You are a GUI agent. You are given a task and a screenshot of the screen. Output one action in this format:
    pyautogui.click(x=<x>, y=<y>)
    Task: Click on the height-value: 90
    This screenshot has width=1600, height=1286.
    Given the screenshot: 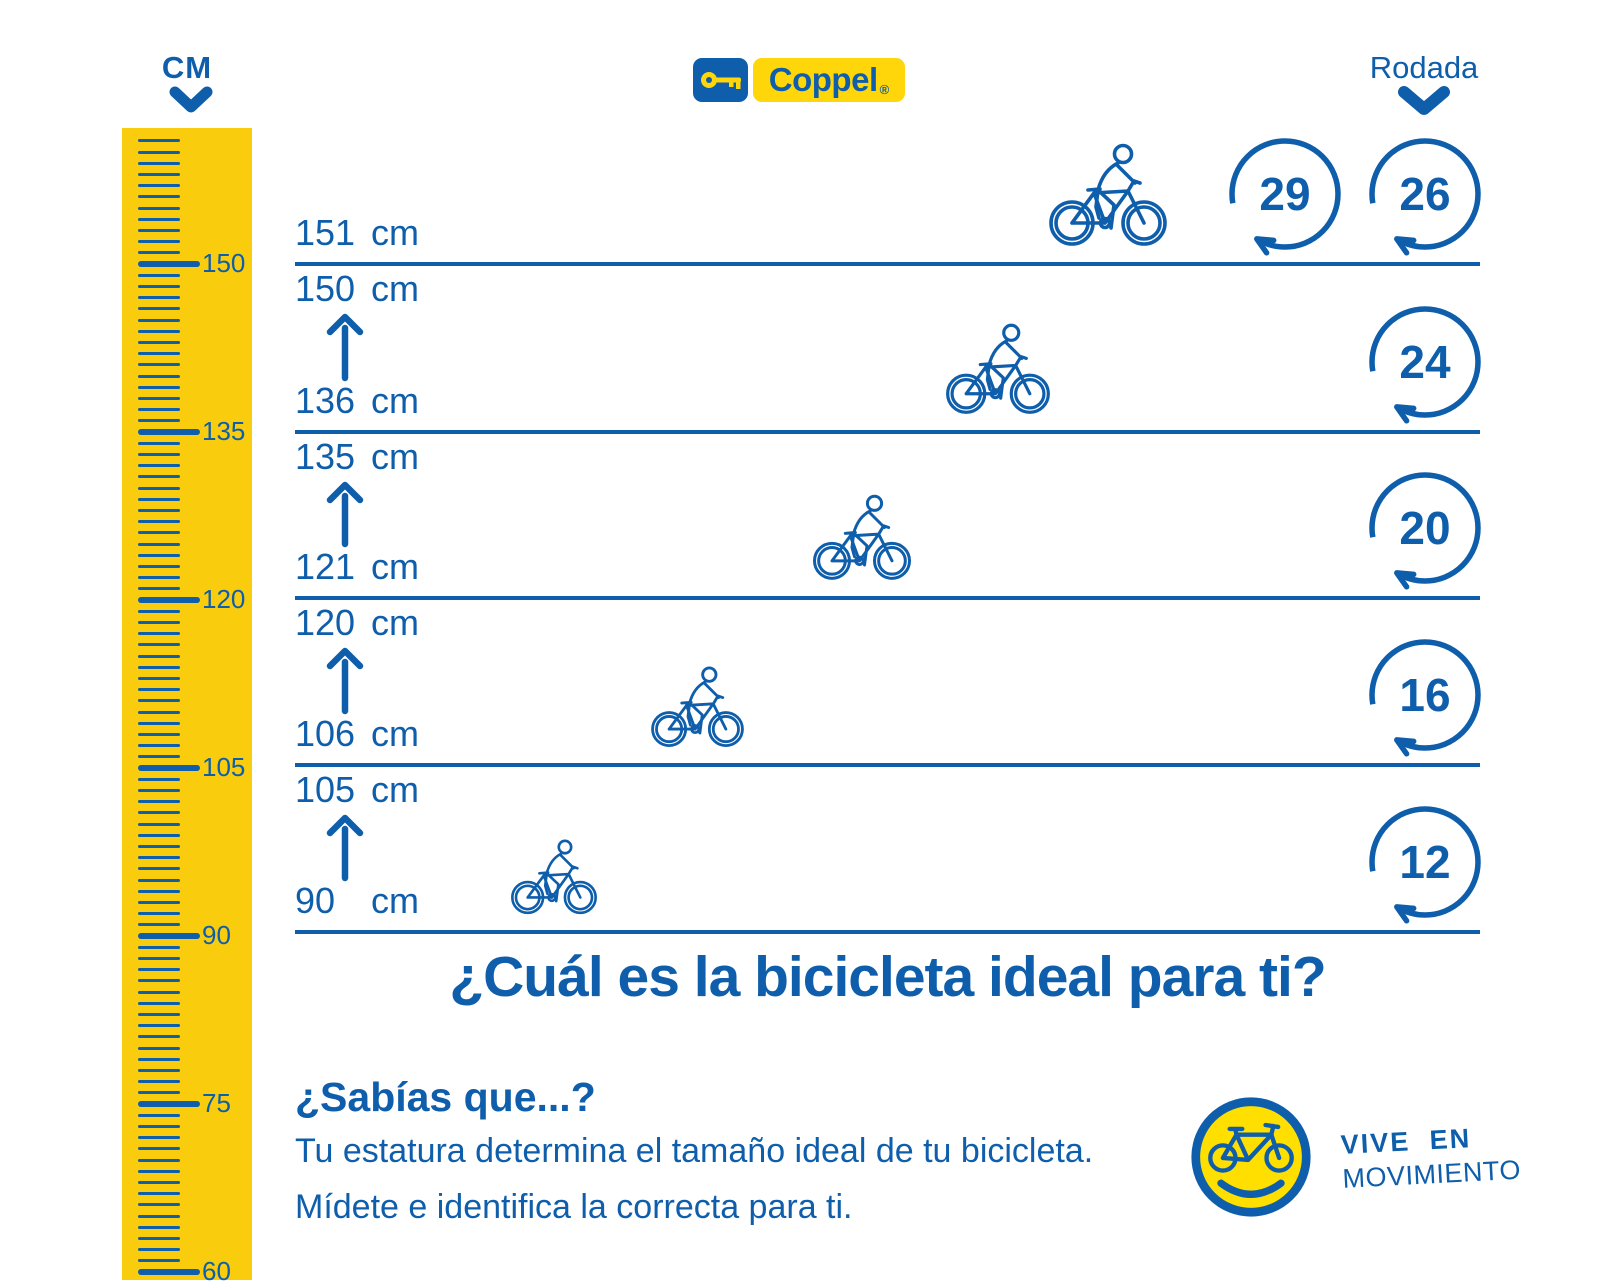 What is the action you would take?
    pyautogui.click(x=315, y=900)
    